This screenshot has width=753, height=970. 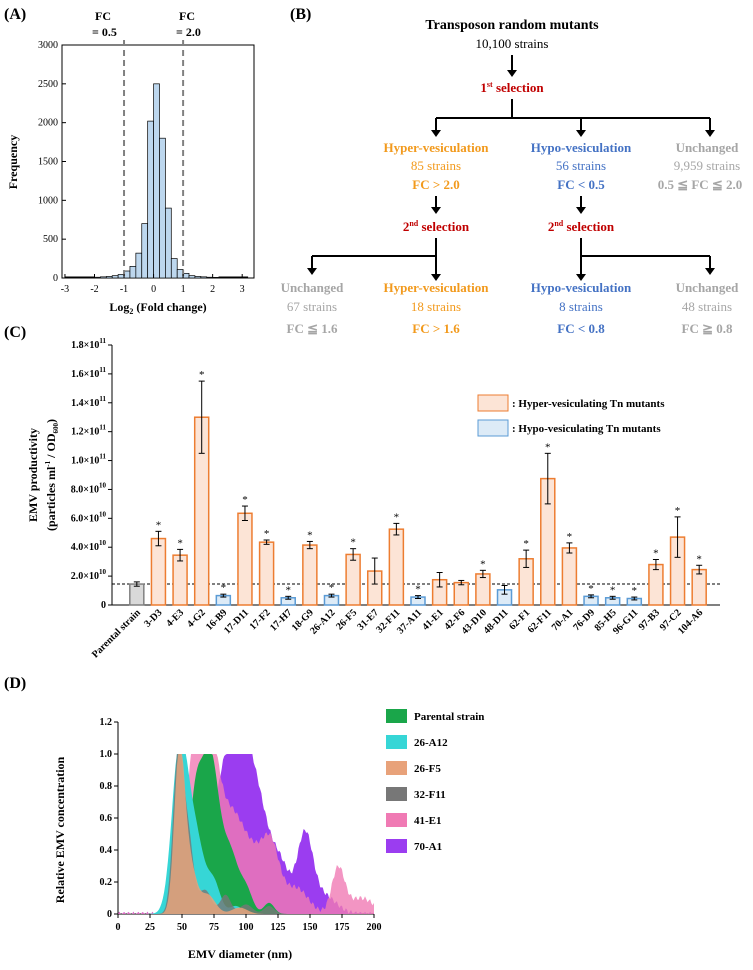 What do you see at coordinates (581, 226) in the screenshot?
I see `second-selection-hypo: 2nd selection` at bounding box center [581, 226].